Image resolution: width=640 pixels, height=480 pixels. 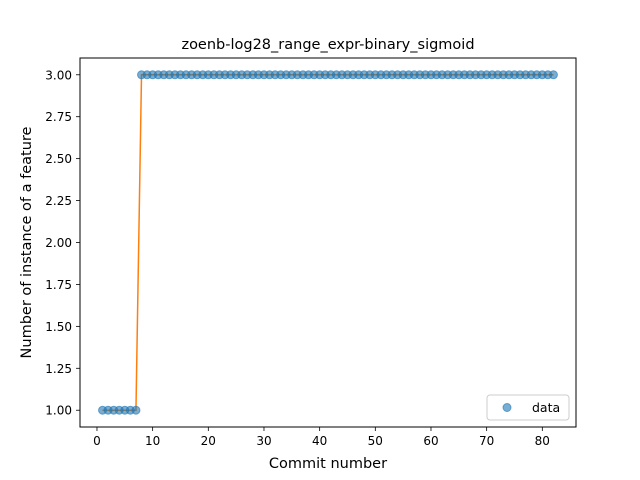 I want to click on x-tick-label: 0, so click(x=97, y=441).